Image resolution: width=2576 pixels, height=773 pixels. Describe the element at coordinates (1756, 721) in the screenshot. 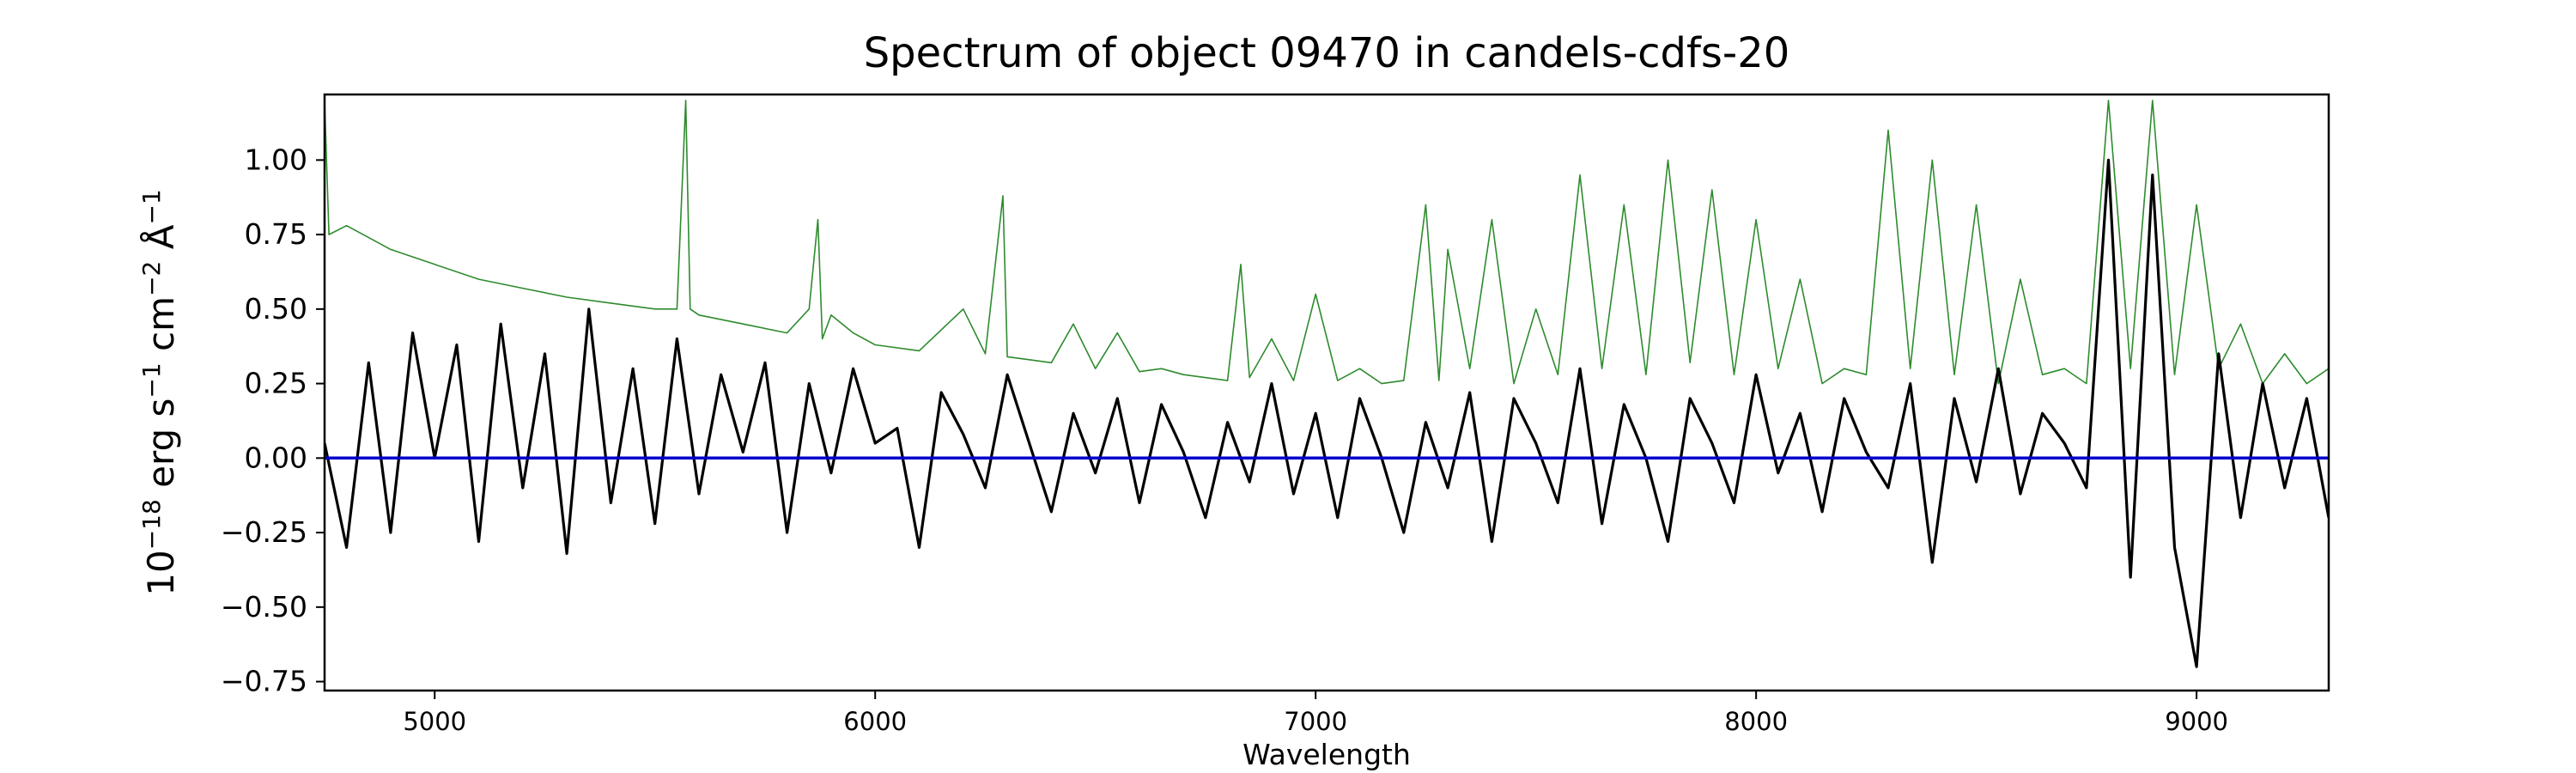

I see `x-tick-label: 8000` at that location.